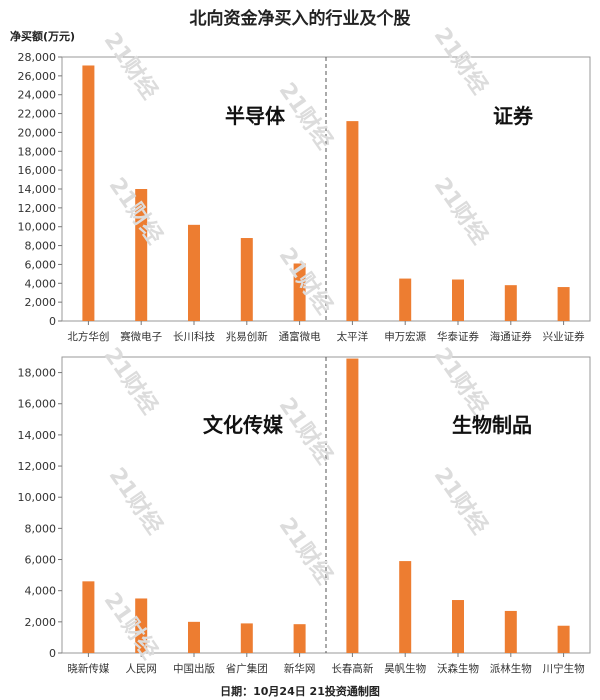  What do you see at coordinates (405, 668) in the screenshot?
I see `category-label: 昊帆生物` at bounding box center [405, 668].